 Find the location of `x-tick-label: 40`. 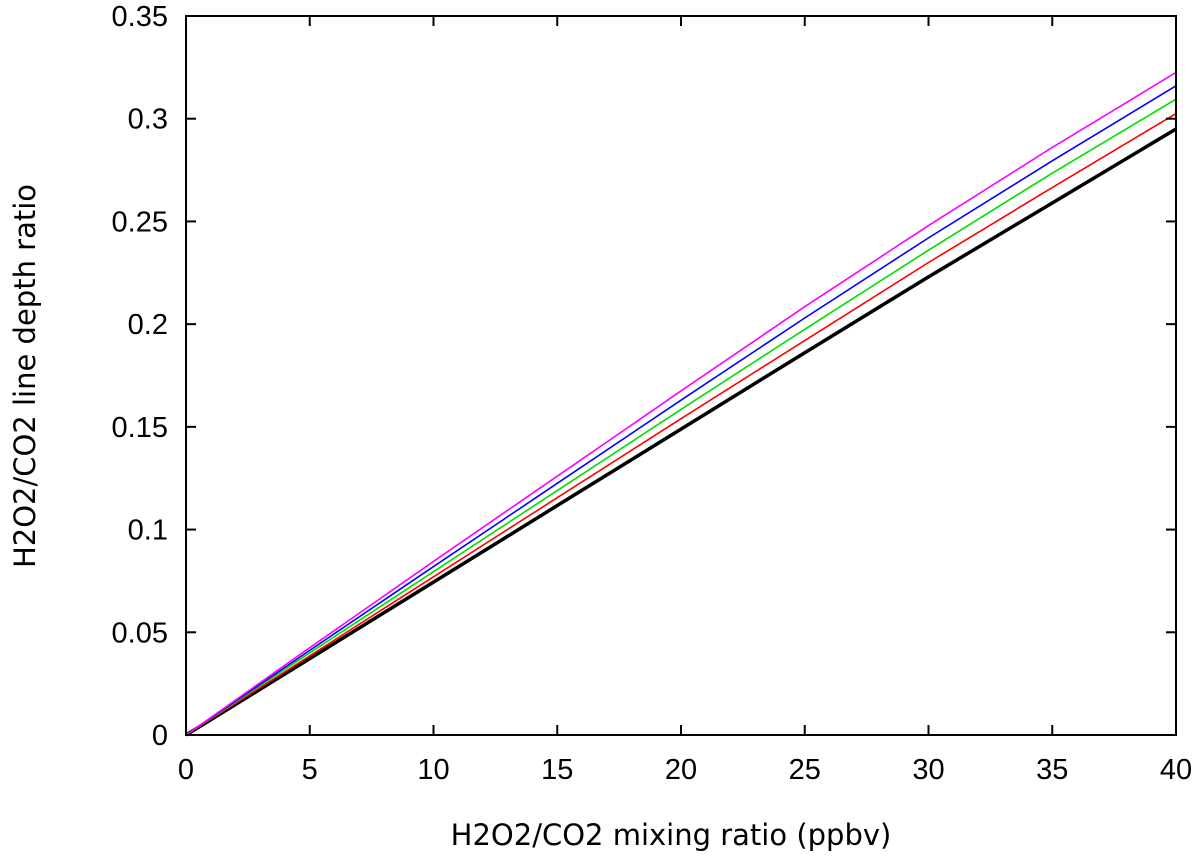

x-tick-label: 40 is located at coordinates (1176, 770).